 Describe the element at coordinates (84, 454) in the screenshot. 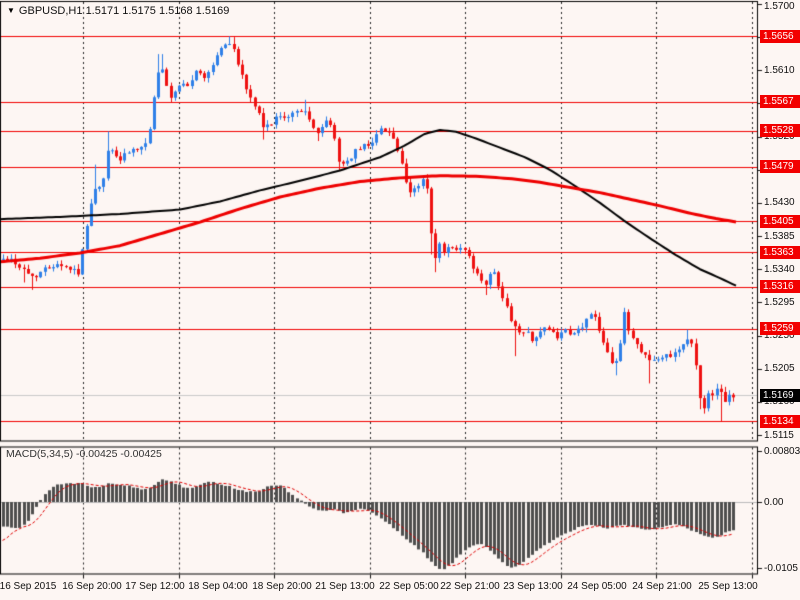

I see `macd-indicator-label: MACD(5,34,5) -0.00425 -0.00425` at that location.